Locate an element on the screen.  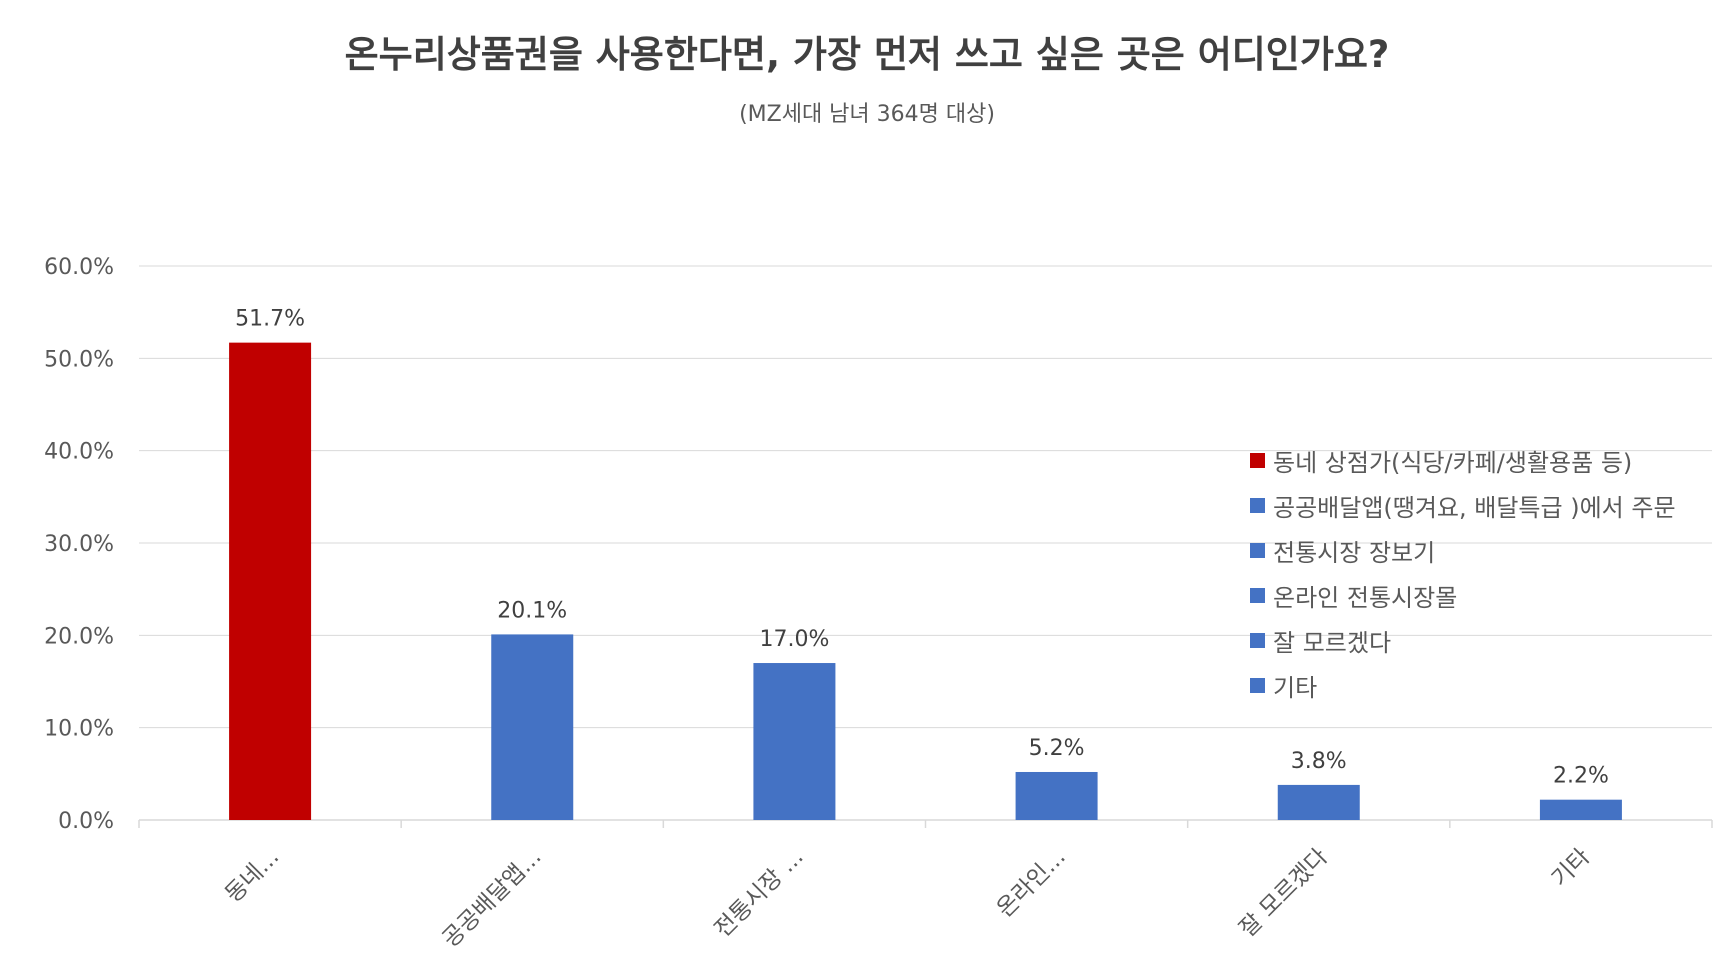
legend-label: 공공배달앱(땡겨요, 배달특급 )에서 주문 is located at coordinates (1474, 508).